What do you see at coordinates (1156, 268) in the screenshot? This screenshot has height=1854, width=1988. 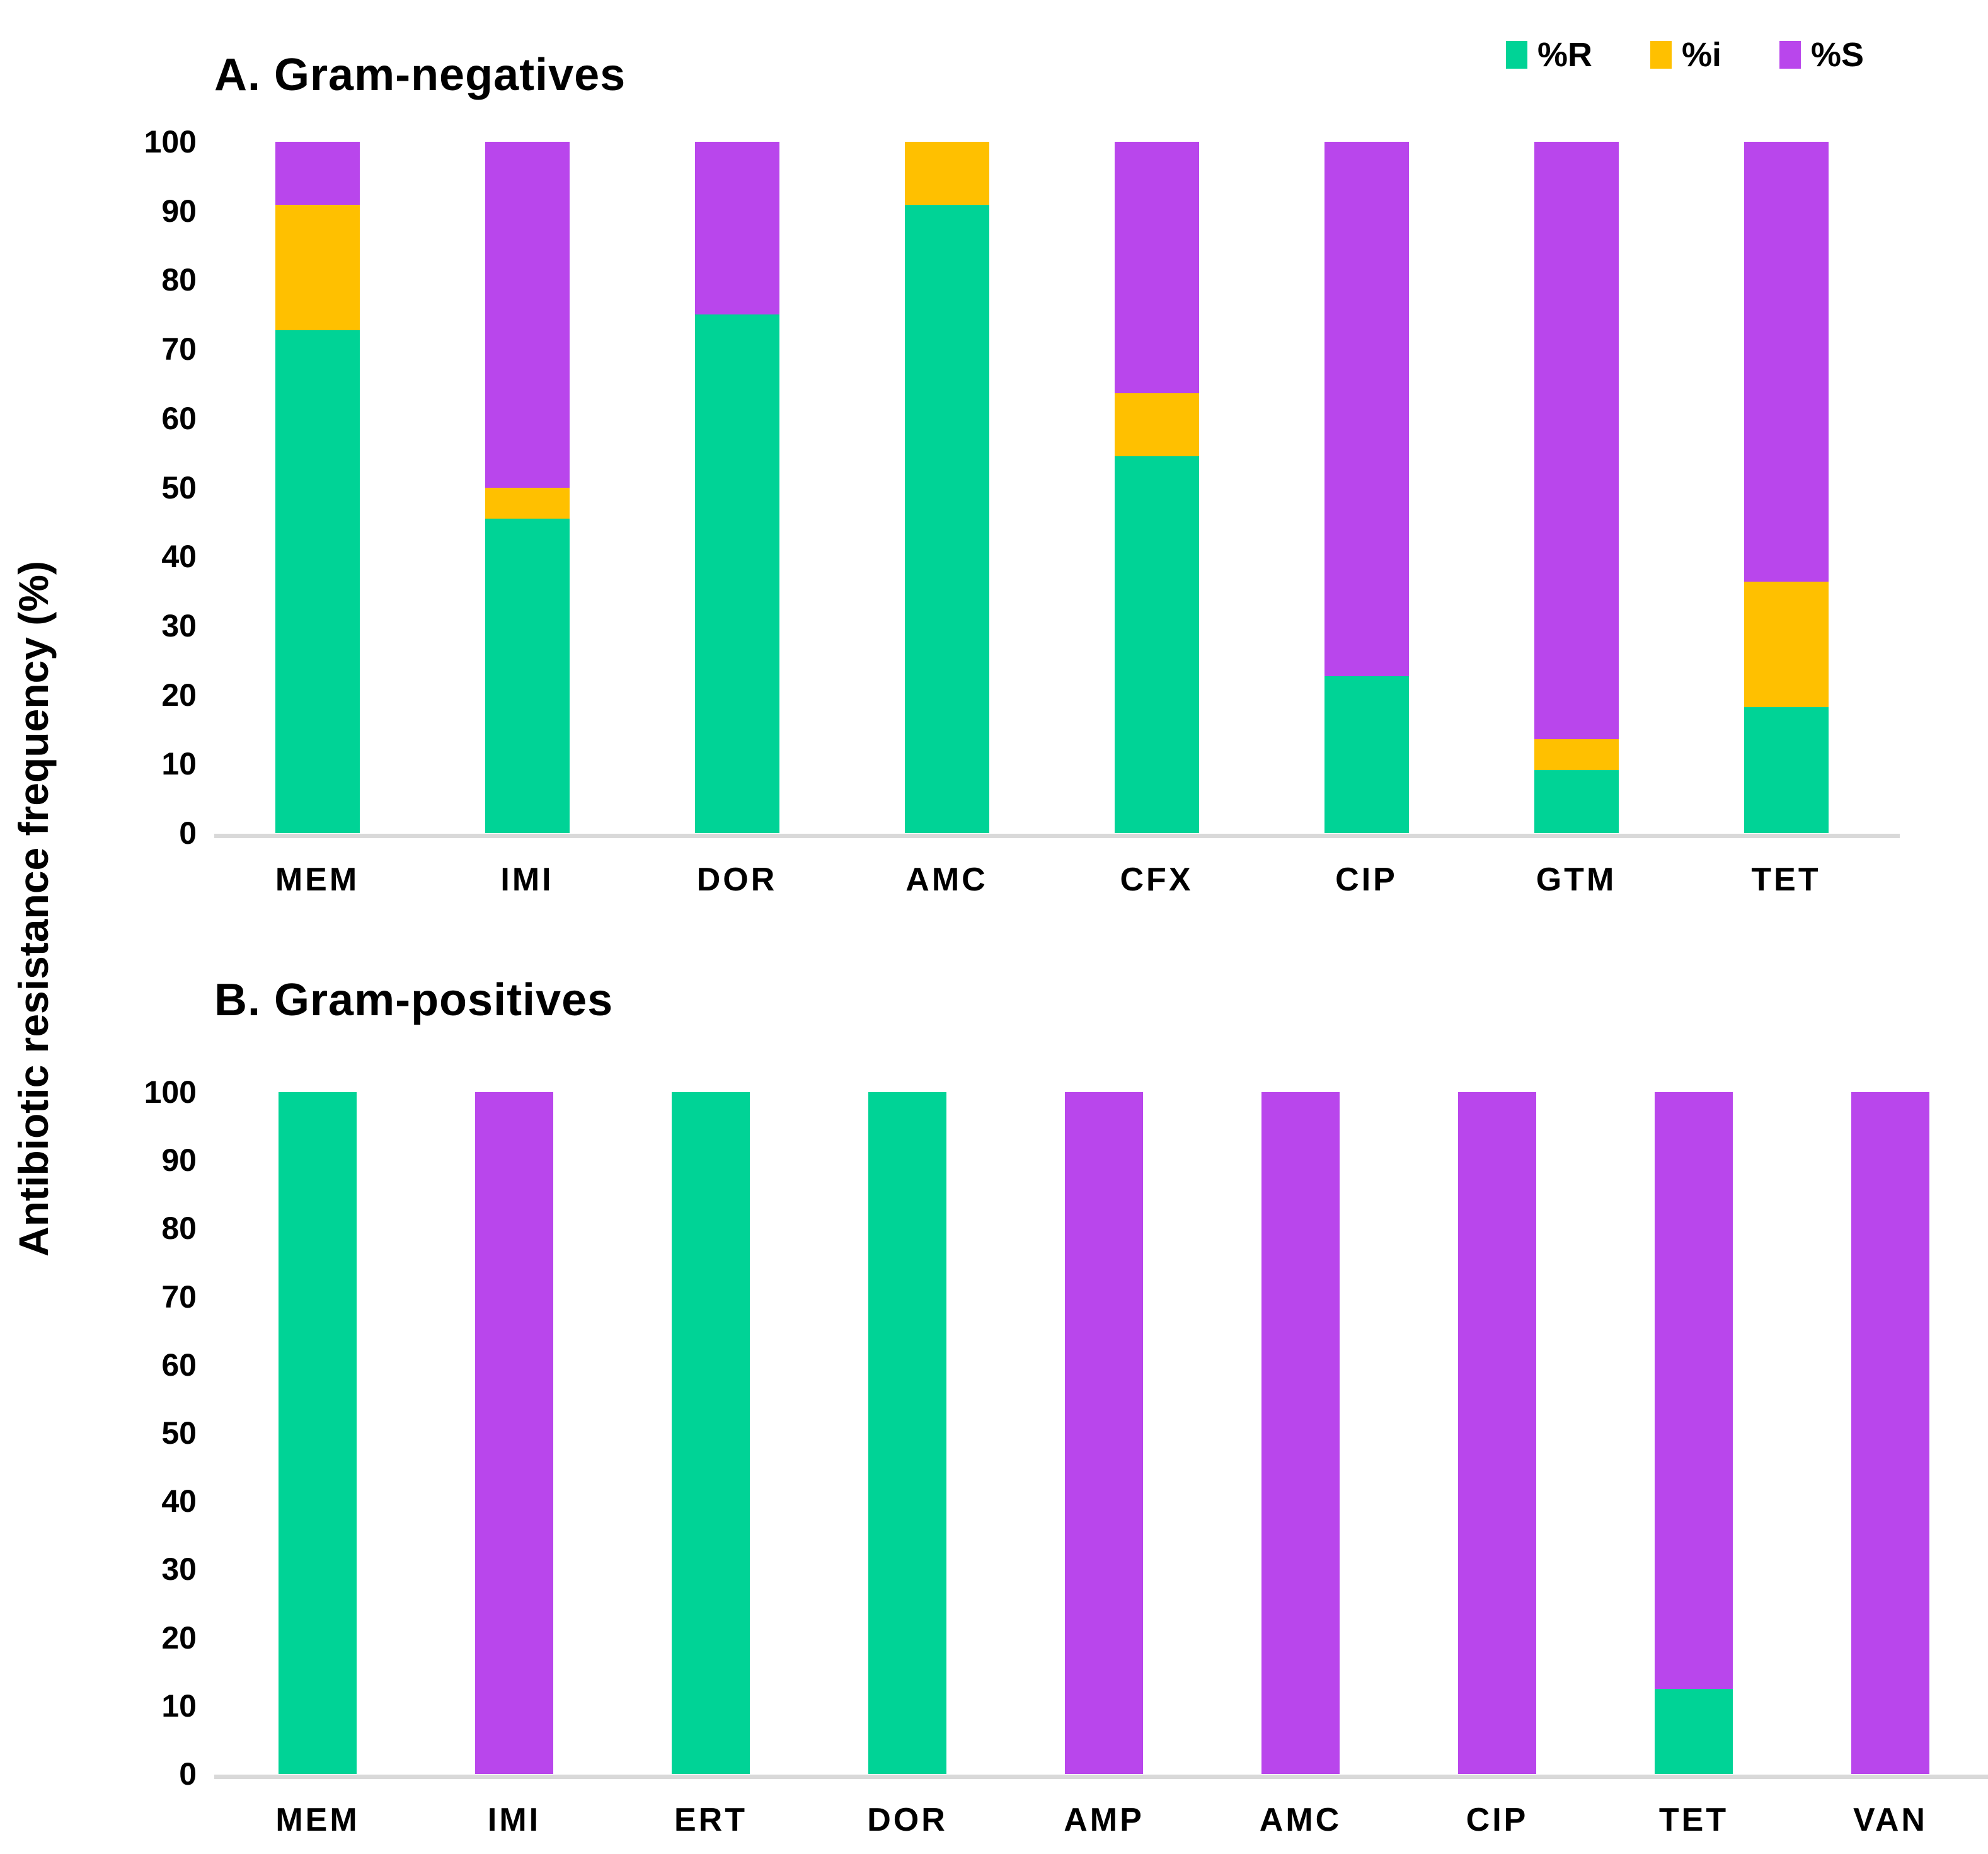 I see `bar-segment-CFX-S` at bounding box center [1156, 268].